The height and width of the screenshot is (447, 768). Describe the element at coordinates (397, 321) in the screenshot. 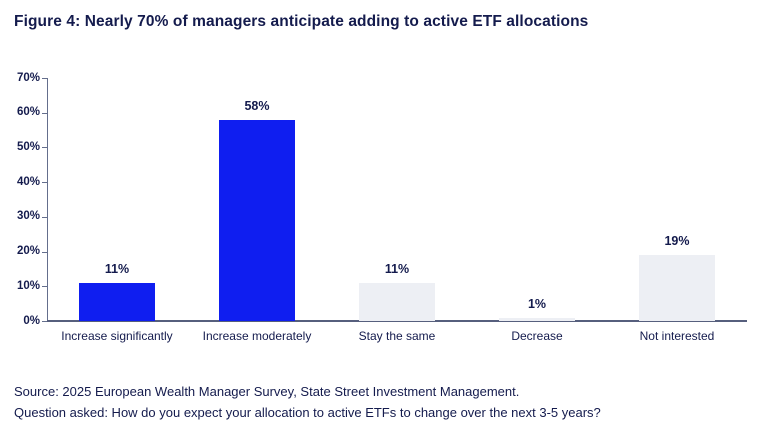

I see `x-axis-line` at that location.